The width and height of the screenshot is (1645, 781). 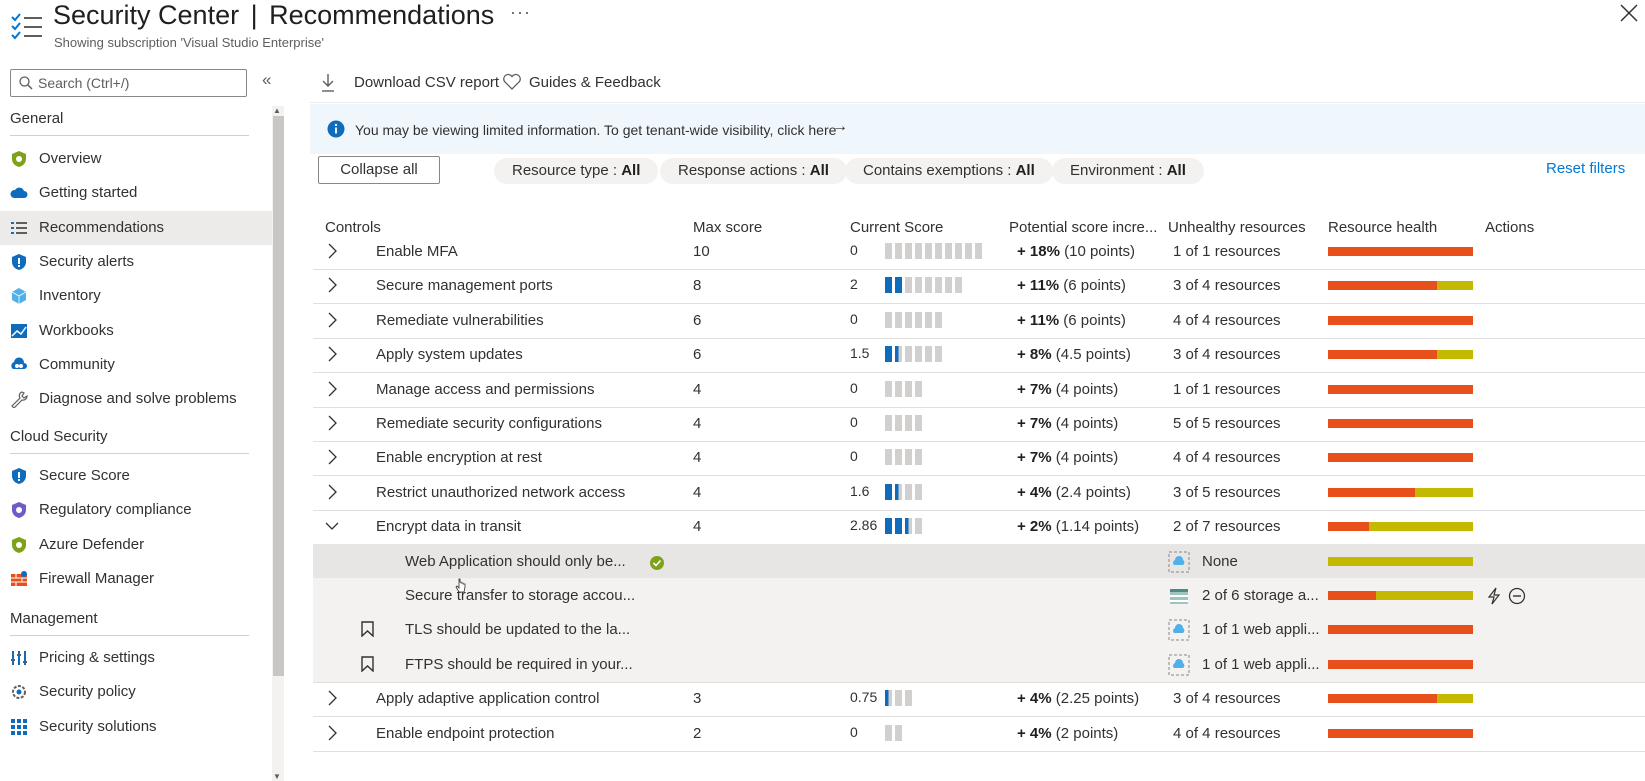 What do you see at coordinates (1091, 355) in the screenshot?
I see `potential-points: (4.5 points)` at bounding box center [1091, 355].